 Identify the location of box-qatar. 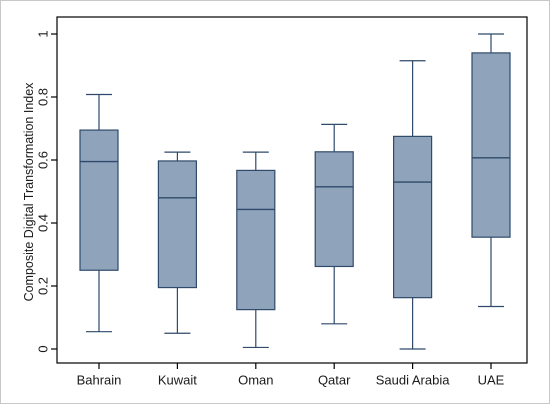
(334, 224).